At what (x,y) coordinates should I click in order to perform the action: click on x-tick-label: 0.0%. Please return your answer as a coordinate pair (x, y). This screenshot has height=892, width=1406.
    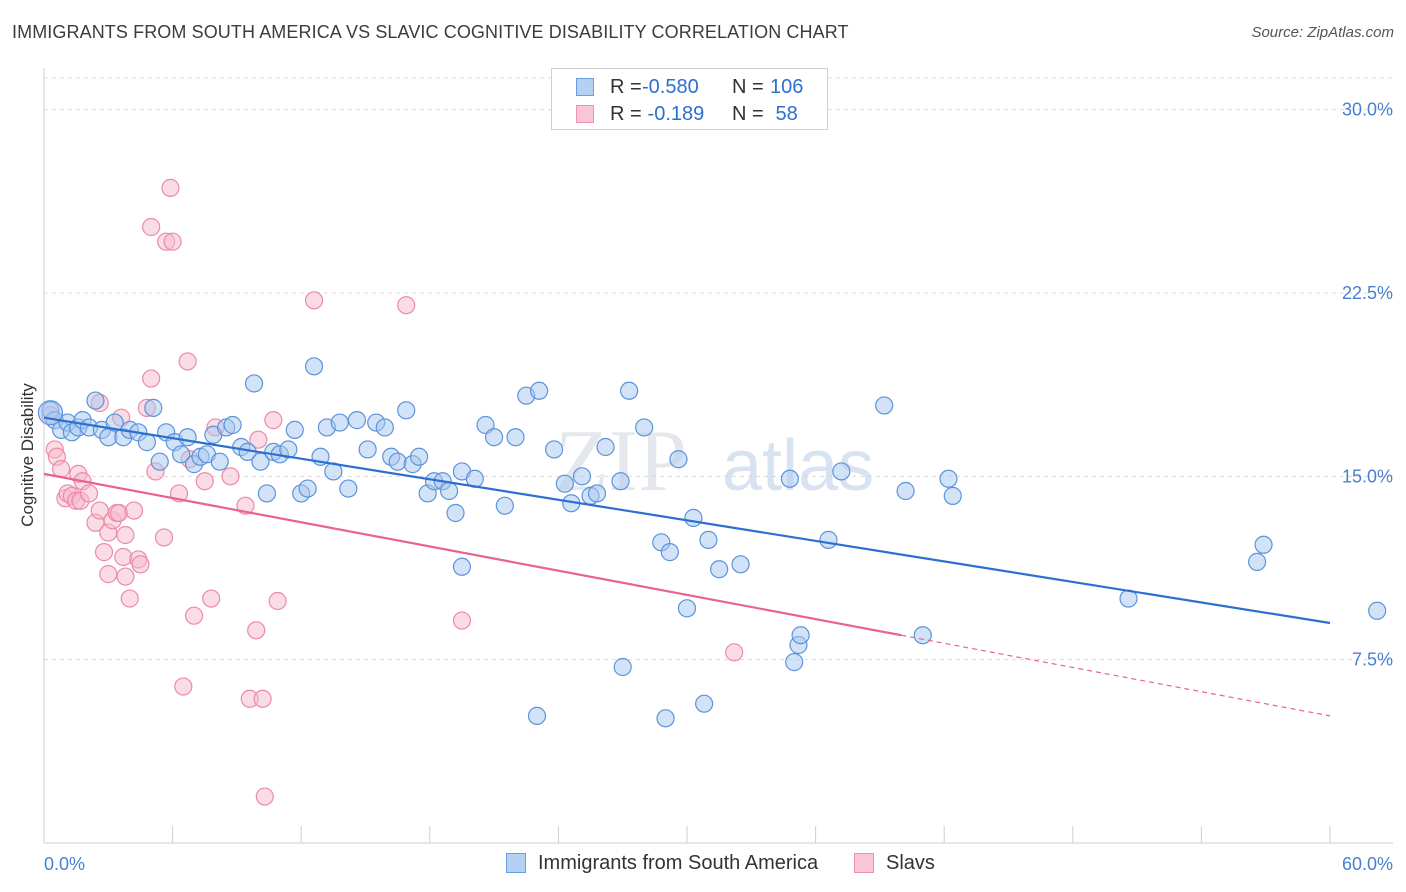
    Looking at the image, I should click on (64, 864).